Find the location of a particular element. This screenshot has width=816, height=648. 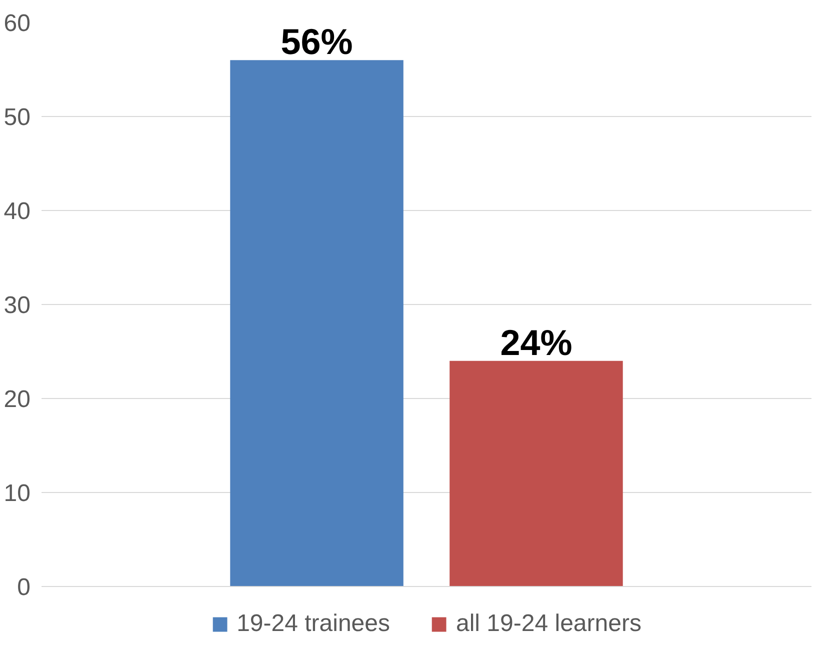

y-tick-label: 20 is located at coordinates (17, 399).